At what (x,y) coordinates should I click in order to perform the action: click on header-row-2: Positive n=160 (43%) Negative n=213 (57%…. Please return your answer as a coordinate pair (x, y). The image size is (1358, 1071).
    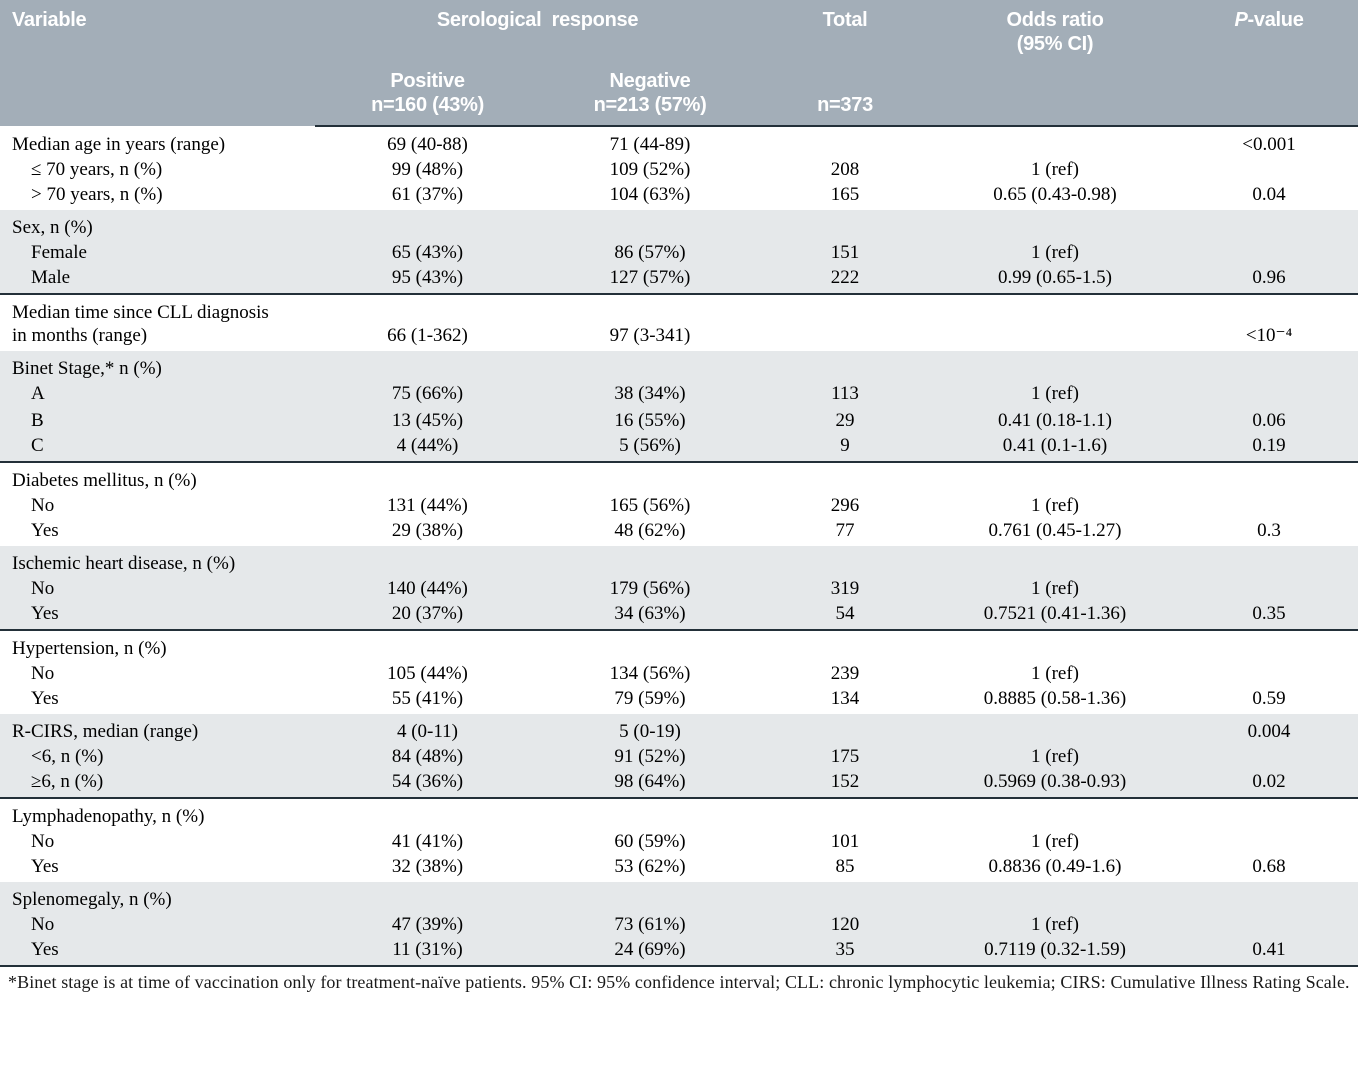
    Looking at the image, I should click on (679, 91).